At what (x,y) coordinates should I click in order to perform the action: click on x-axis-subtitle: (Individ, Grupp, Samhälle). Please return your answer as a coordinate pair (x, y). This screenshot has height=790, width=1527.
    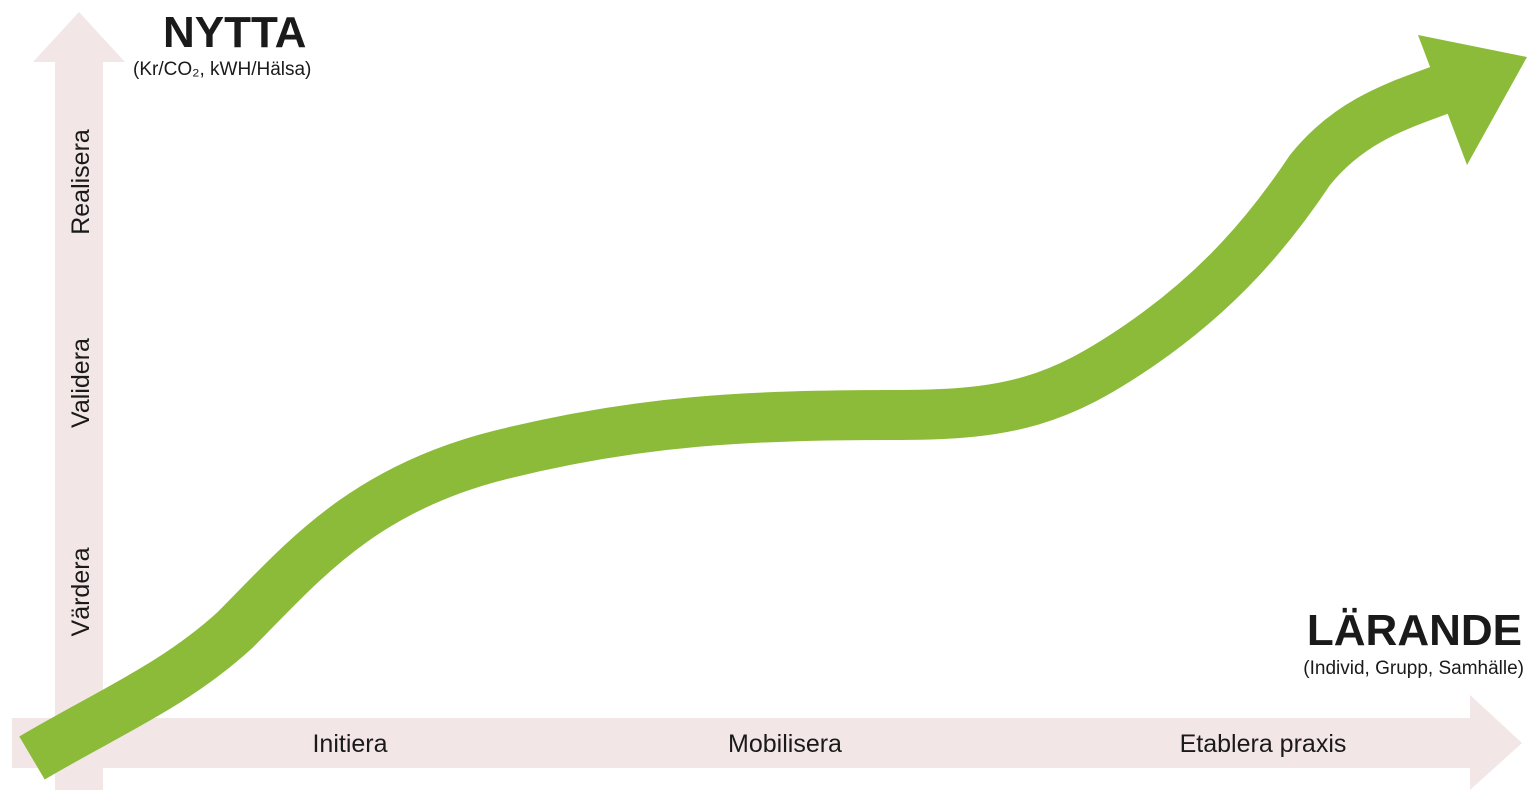
    Looking at the image, I should click on (1413, 668).